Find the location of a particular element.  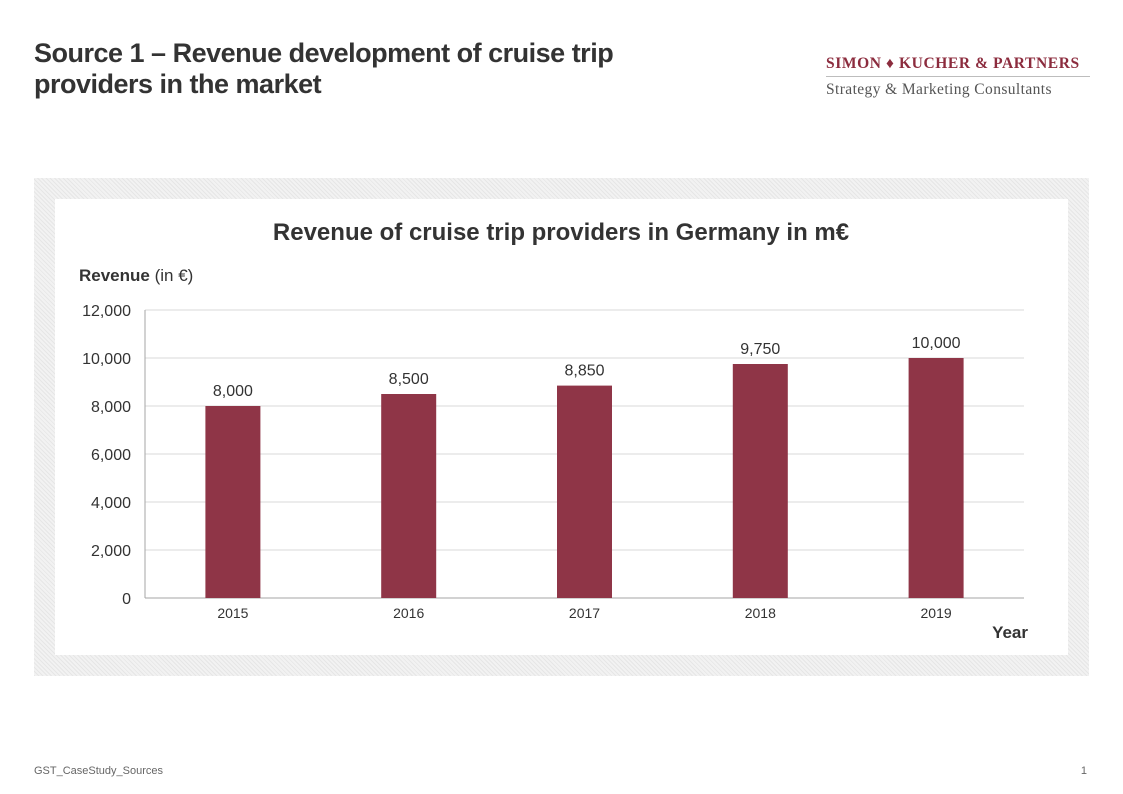

y-tick-label: 2,000 is located at coordinates (111, 551).